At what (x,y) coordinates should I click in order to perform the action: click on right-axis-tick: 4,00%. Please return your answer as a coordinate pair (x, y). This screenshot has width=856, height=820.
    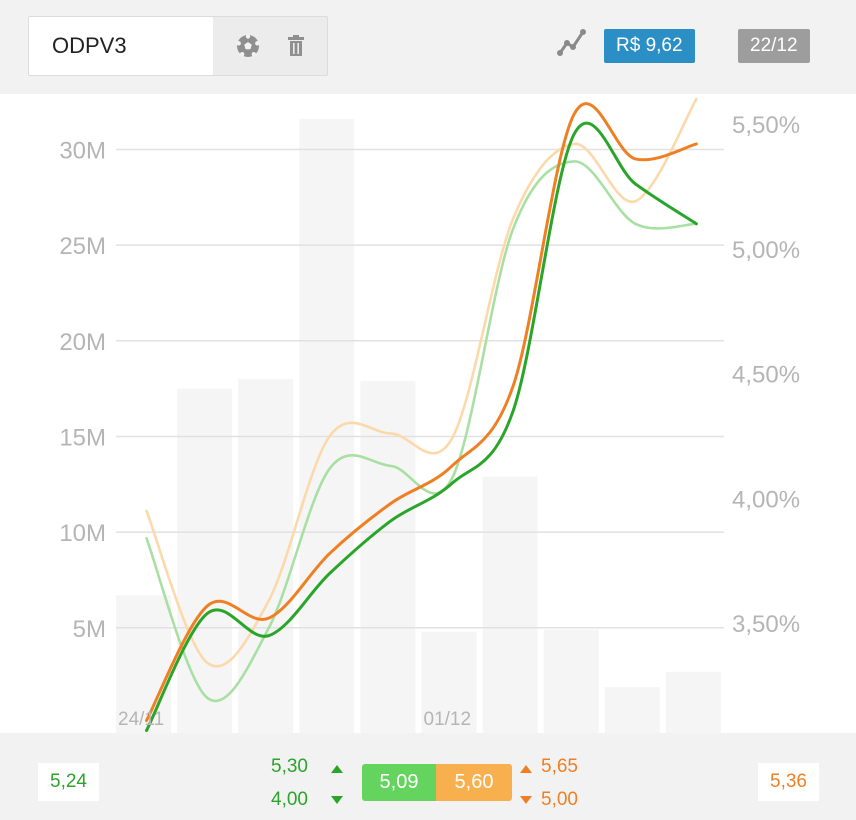
    Looking at the image, I should click on (766, 499).